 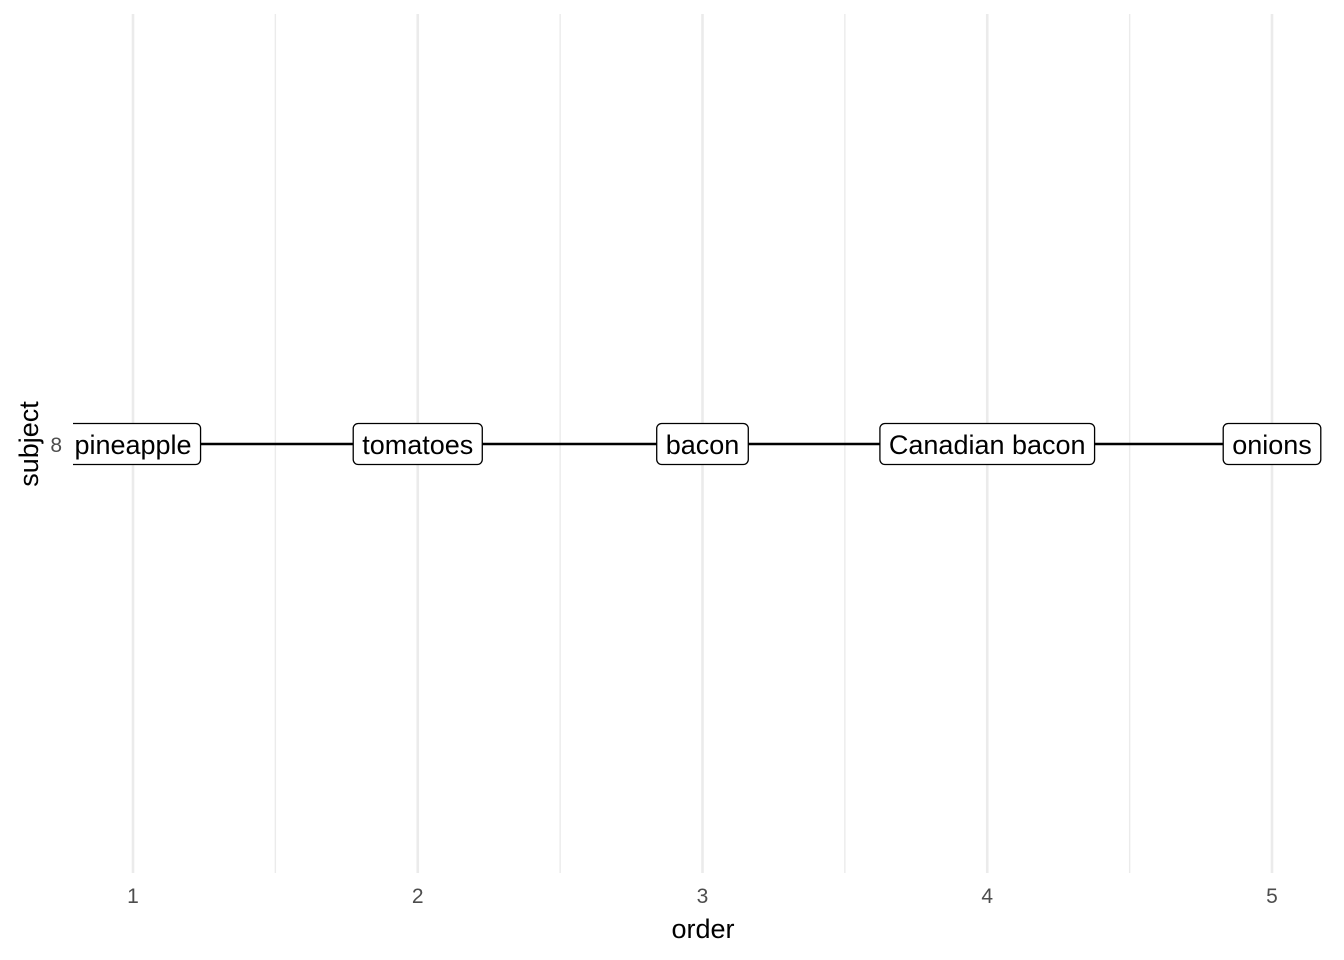 I want to click on point-label-text: Canadian bacon, so click(x=987, y=445).